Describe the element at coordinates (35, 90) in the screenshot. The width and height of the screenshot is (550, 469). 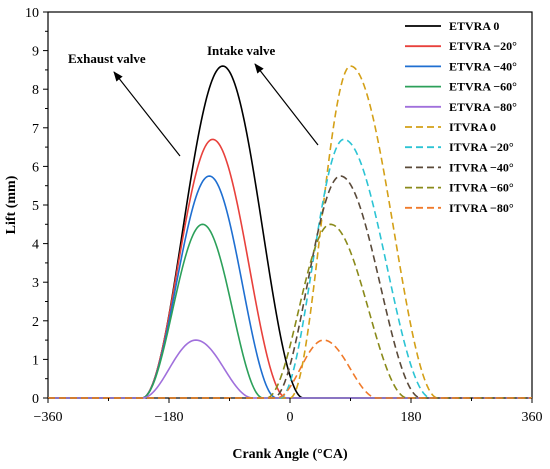
I see `y-tick-label: 8` at that location.